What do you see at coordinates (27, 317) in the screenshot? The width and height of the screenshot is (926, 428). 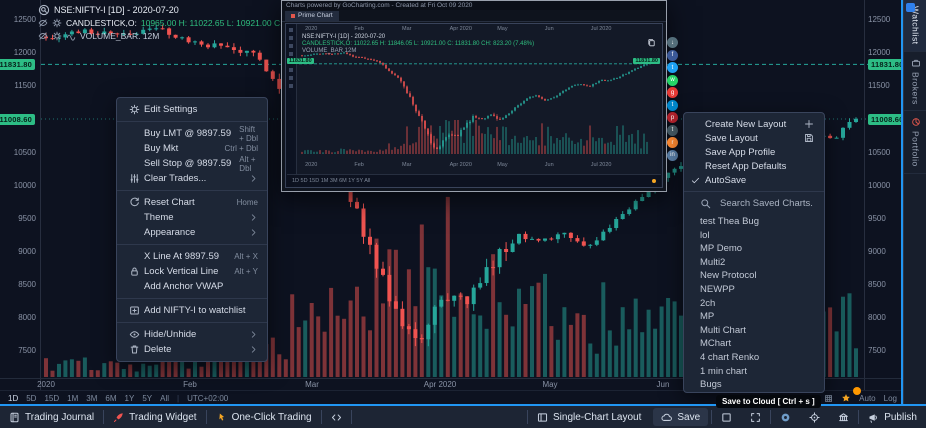 I see `price-tick: 8000` at bounding box center [27, 317].